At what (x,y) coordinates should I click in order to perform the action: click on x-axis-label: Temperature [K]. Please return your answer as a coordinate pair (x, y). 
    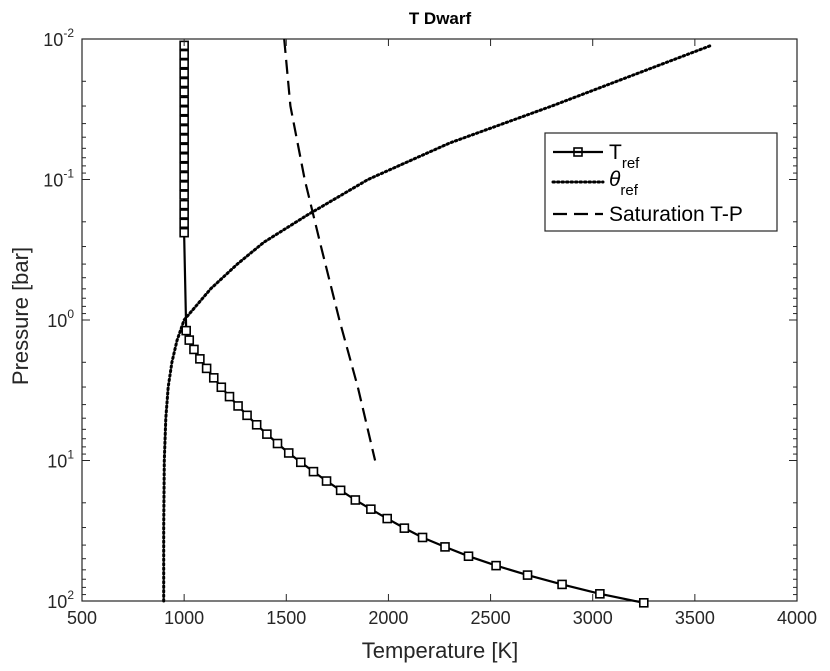
    Looking at the image, I should click on (440, 650).